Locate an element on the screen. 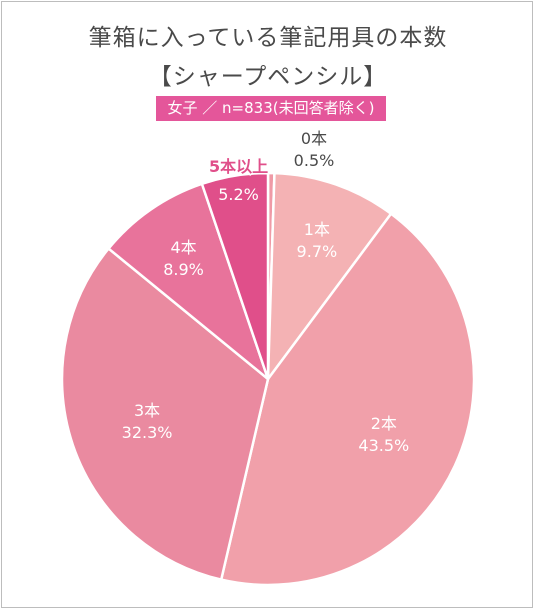  pie-label-category-1: 1本 is located at coordinates (317, 229).